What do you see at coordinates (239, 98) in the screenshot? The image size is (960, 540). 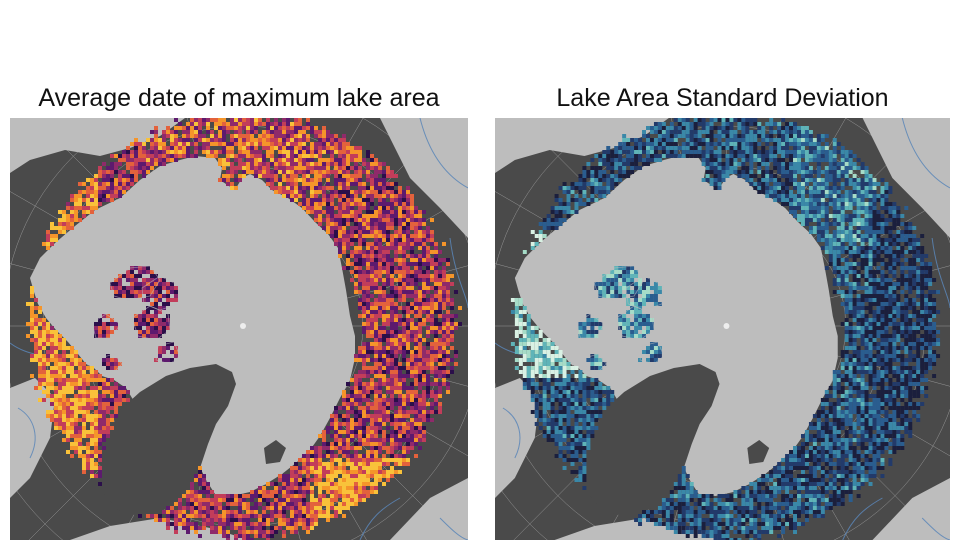 I see `left-map-title: Average date of maximum lake area` at bounding box center [239, 98].